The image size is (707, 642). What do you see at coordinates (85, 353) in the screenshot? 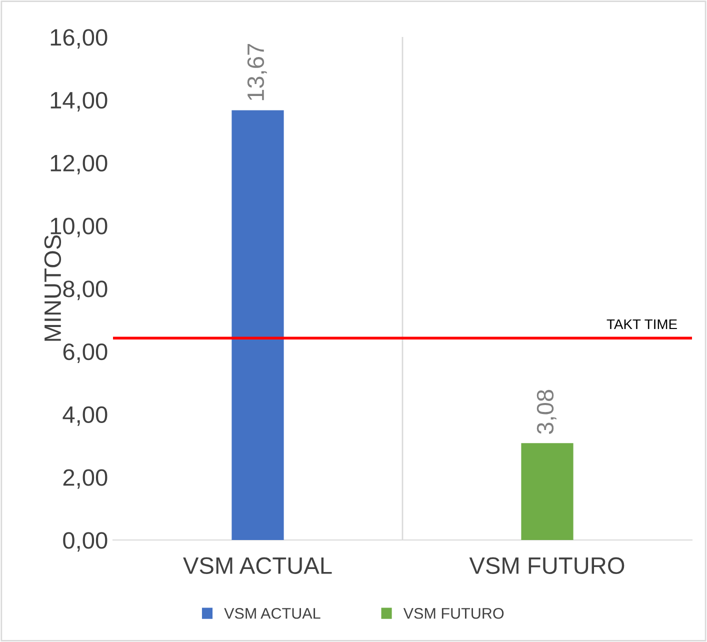
I see `y-tick-label: 6,00` at bounding box center [85, 353].